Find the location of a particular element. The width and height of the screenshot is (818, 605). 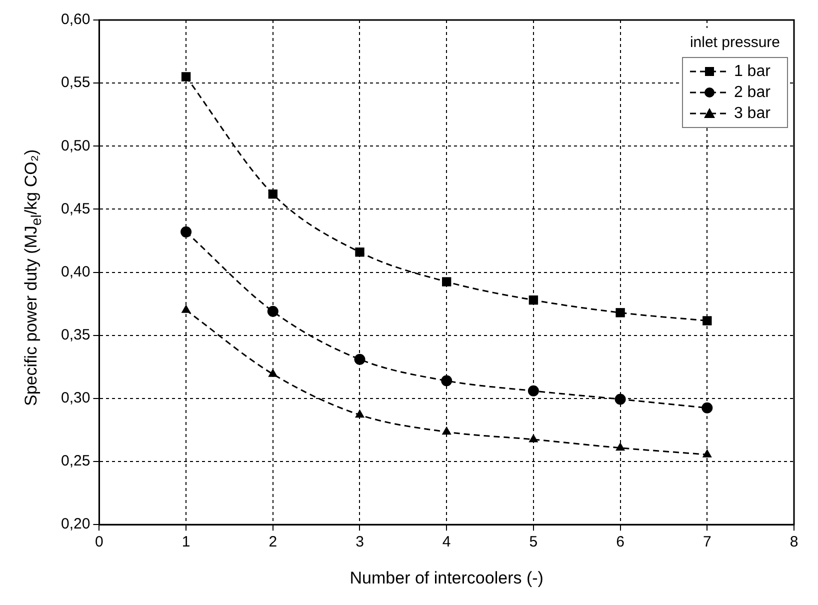

x-tick-label: 3 is located at coordinates (360, 542).